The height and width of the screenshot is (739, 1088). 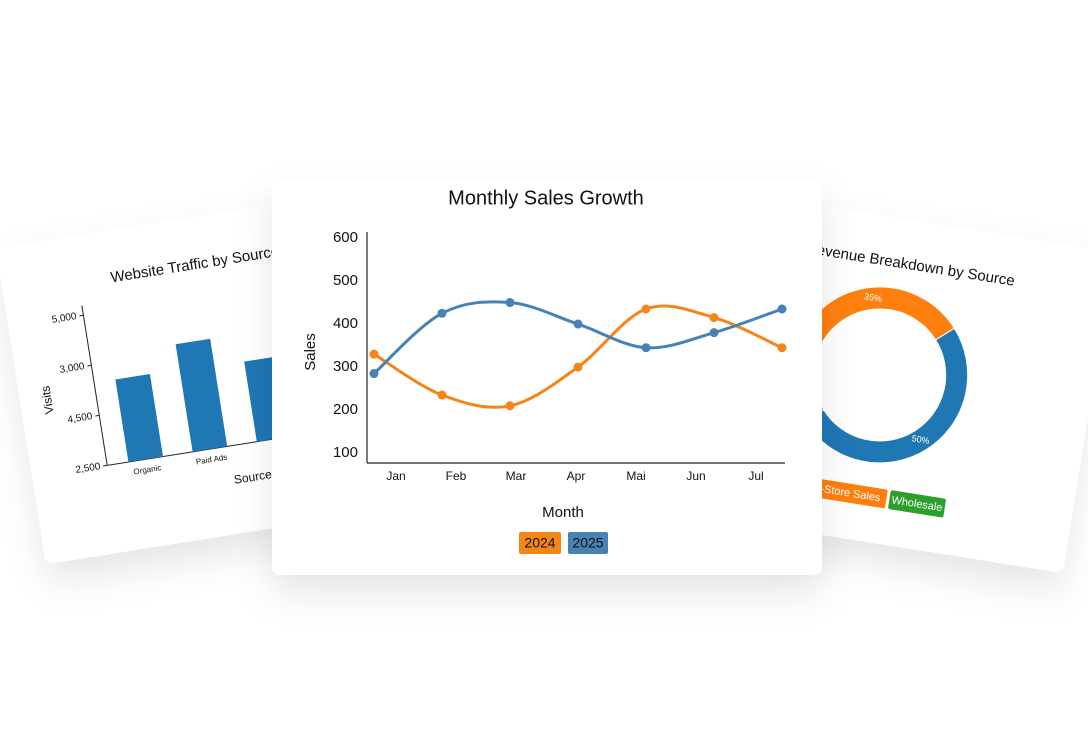 I want to click on x-tick-label: Feb, so click(x=456, y=476).